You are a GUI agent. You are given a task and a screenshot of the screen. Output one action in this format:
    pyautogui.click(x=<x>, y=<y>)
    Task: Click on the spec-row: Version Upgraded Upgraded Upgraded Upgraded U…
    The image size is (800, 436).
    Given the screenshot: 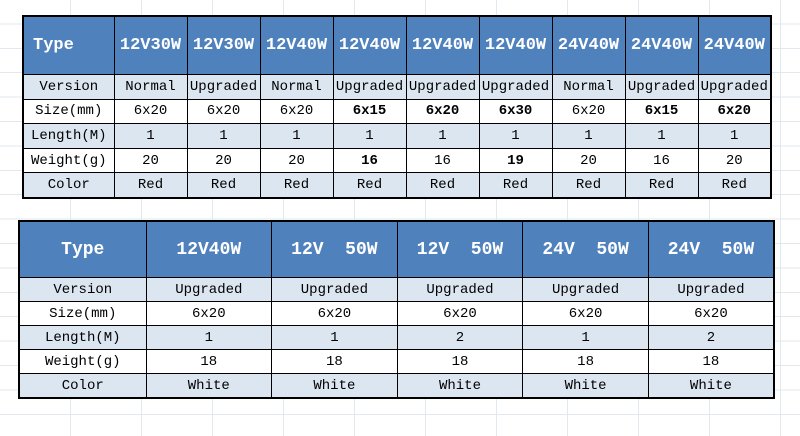 What is the action you would take?
    pyautogui.click(x=396, y=289)
    